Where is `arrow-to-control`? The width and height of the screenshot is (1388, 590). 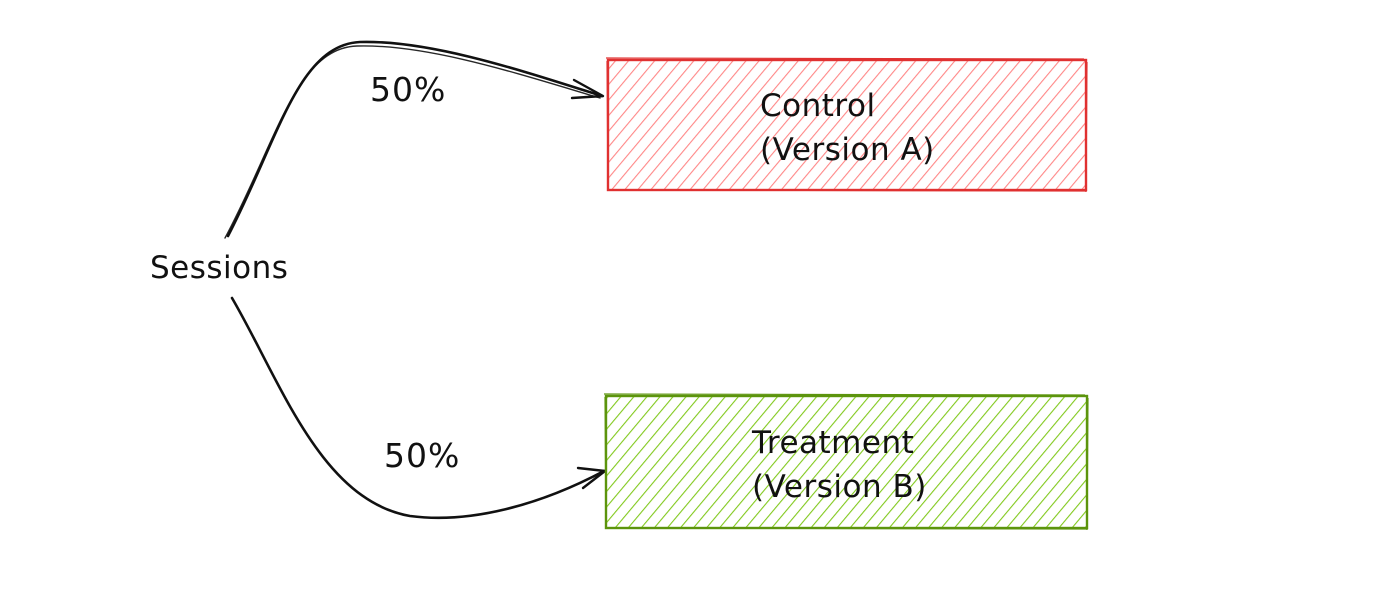
arrow-to-control is located at coordinates (414, 139).